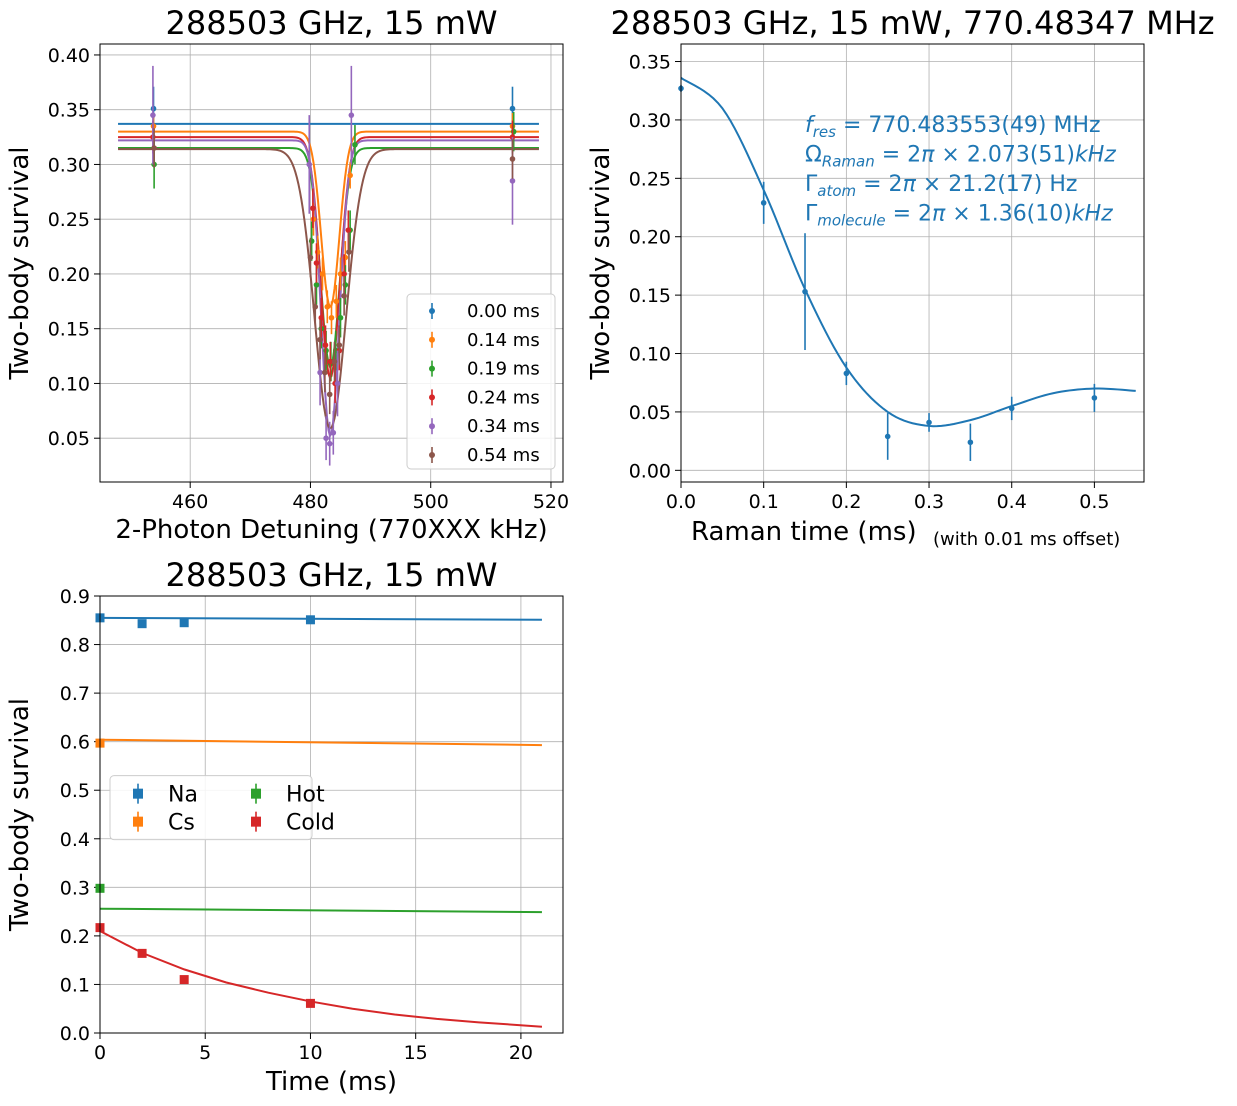 This screenshot has width=1237, height=1106. What do you see at coordinates (836, 191) in the screenshot?
I see `annotation-part: atom` at bounding box center [836, 191].